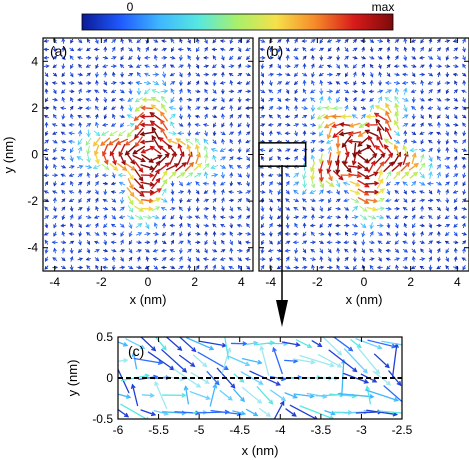  I want to click on y-tick-label: 2, so click(34, 108).